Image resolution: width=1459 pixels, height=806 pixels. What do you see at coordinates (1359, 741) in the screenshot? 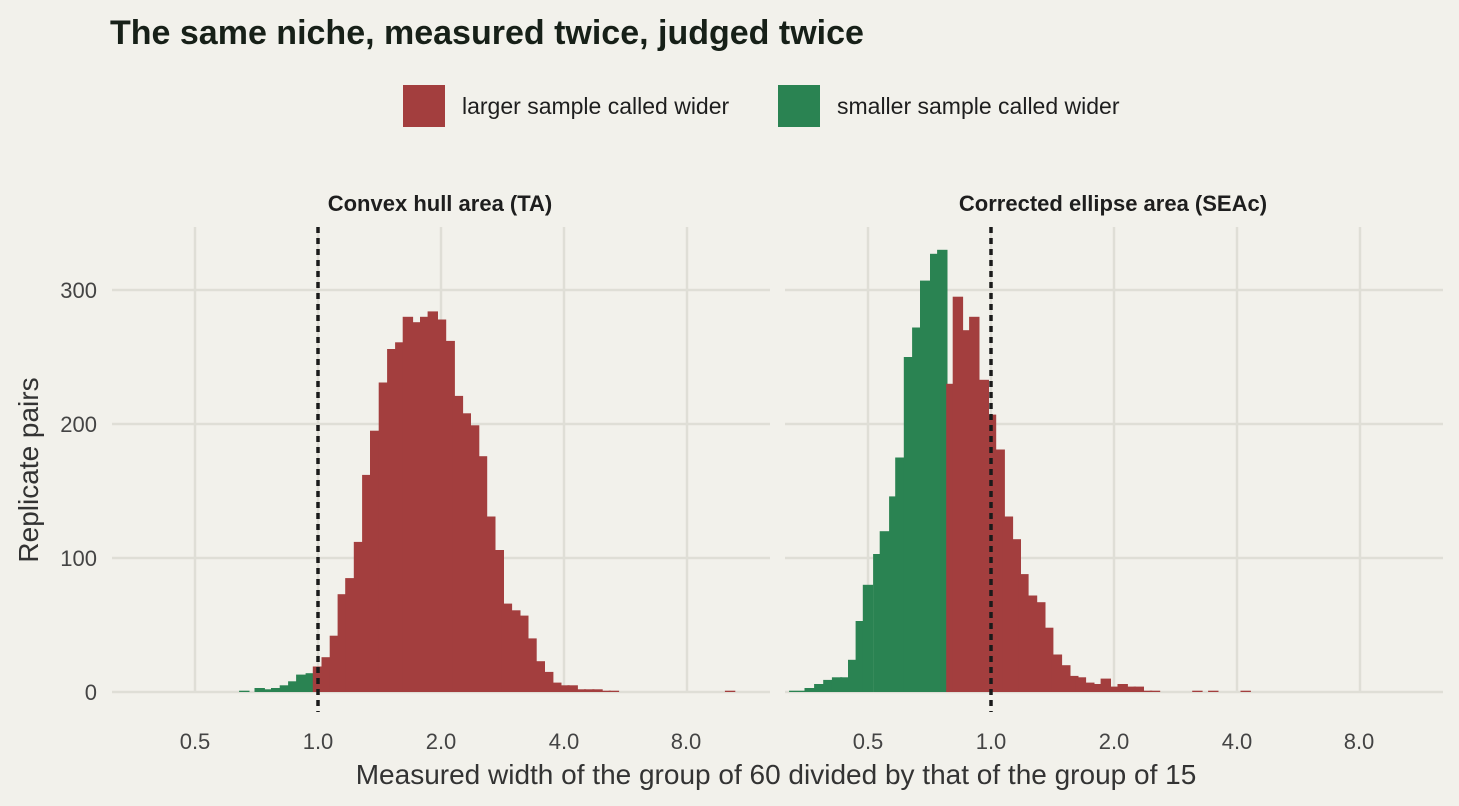
I see `x-tick-label: 8.0` at bounding box center [1359, 741].